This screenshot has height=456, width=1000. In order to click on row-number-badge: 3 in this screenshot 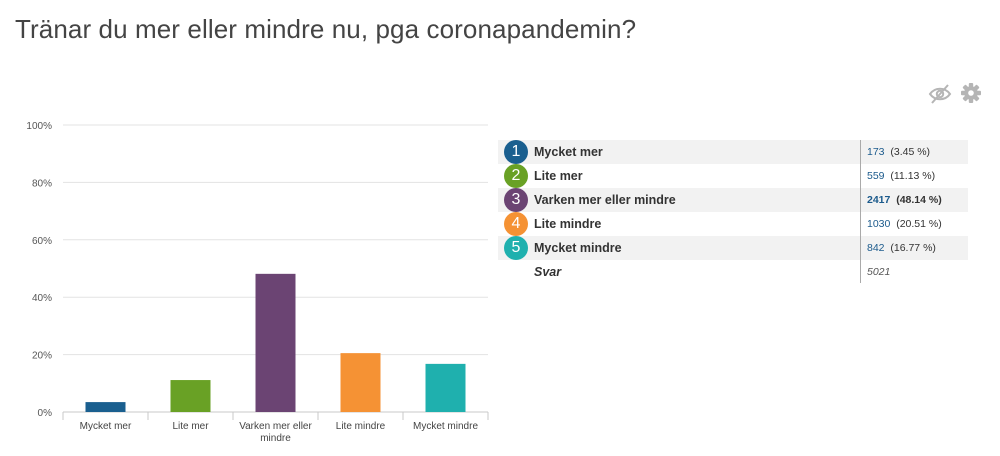, I will do `click(516, 200)`.